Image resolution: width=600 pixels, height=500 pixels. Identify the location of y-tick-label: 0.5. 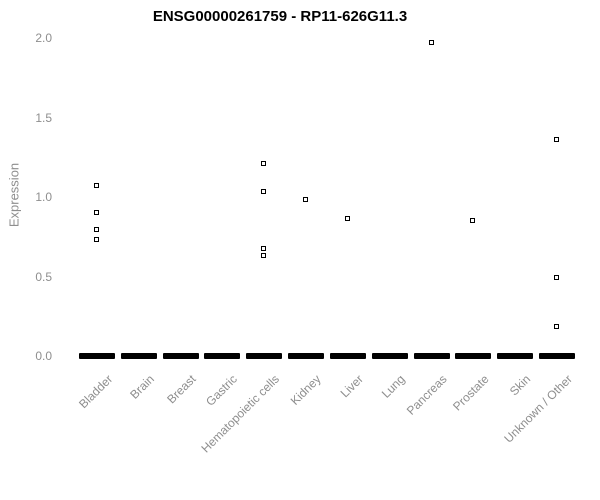
(43, 276).